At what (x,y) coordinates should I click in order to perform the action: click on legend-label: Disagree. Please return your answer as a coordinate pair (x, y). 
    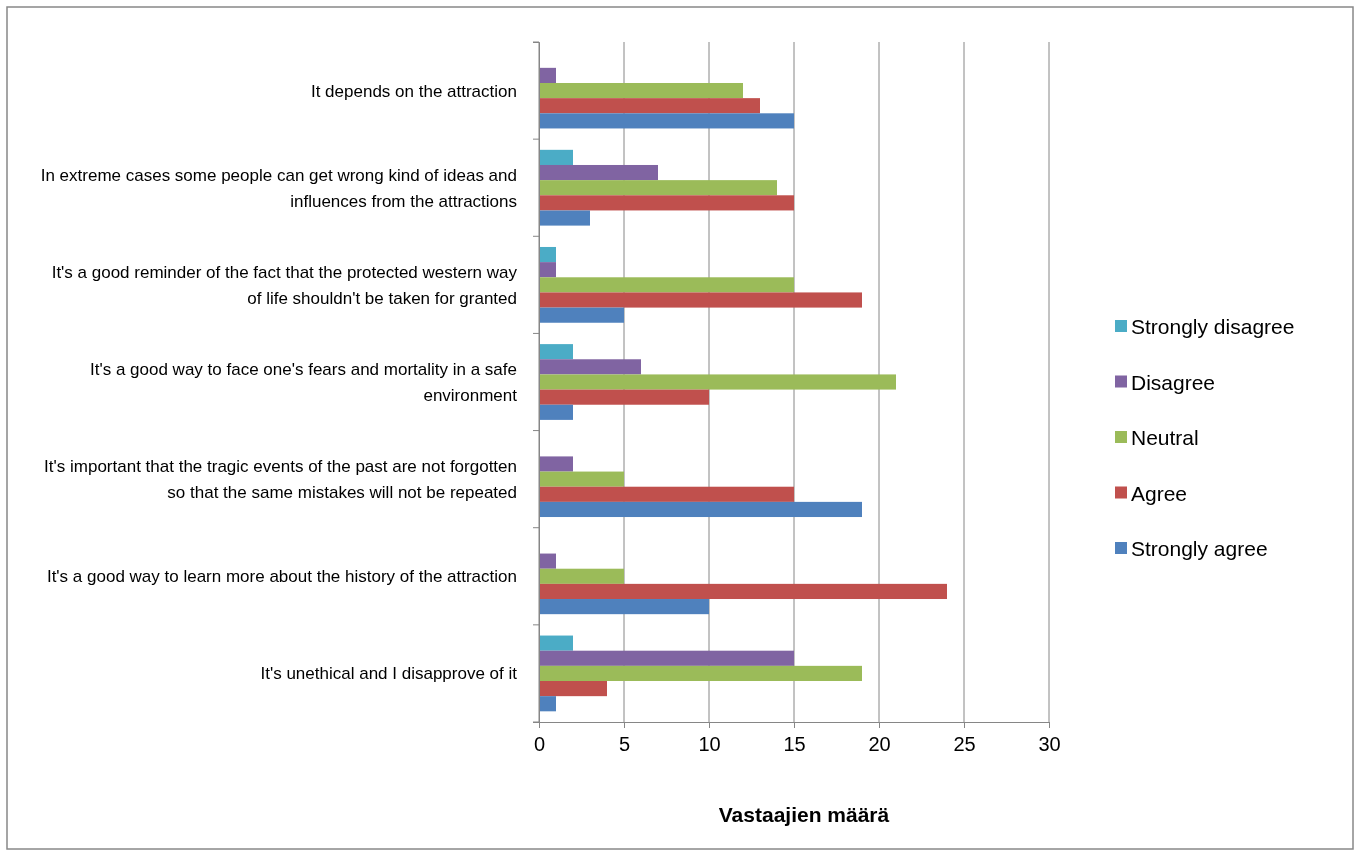
    Looking at the image, I should click on (1173, 382).